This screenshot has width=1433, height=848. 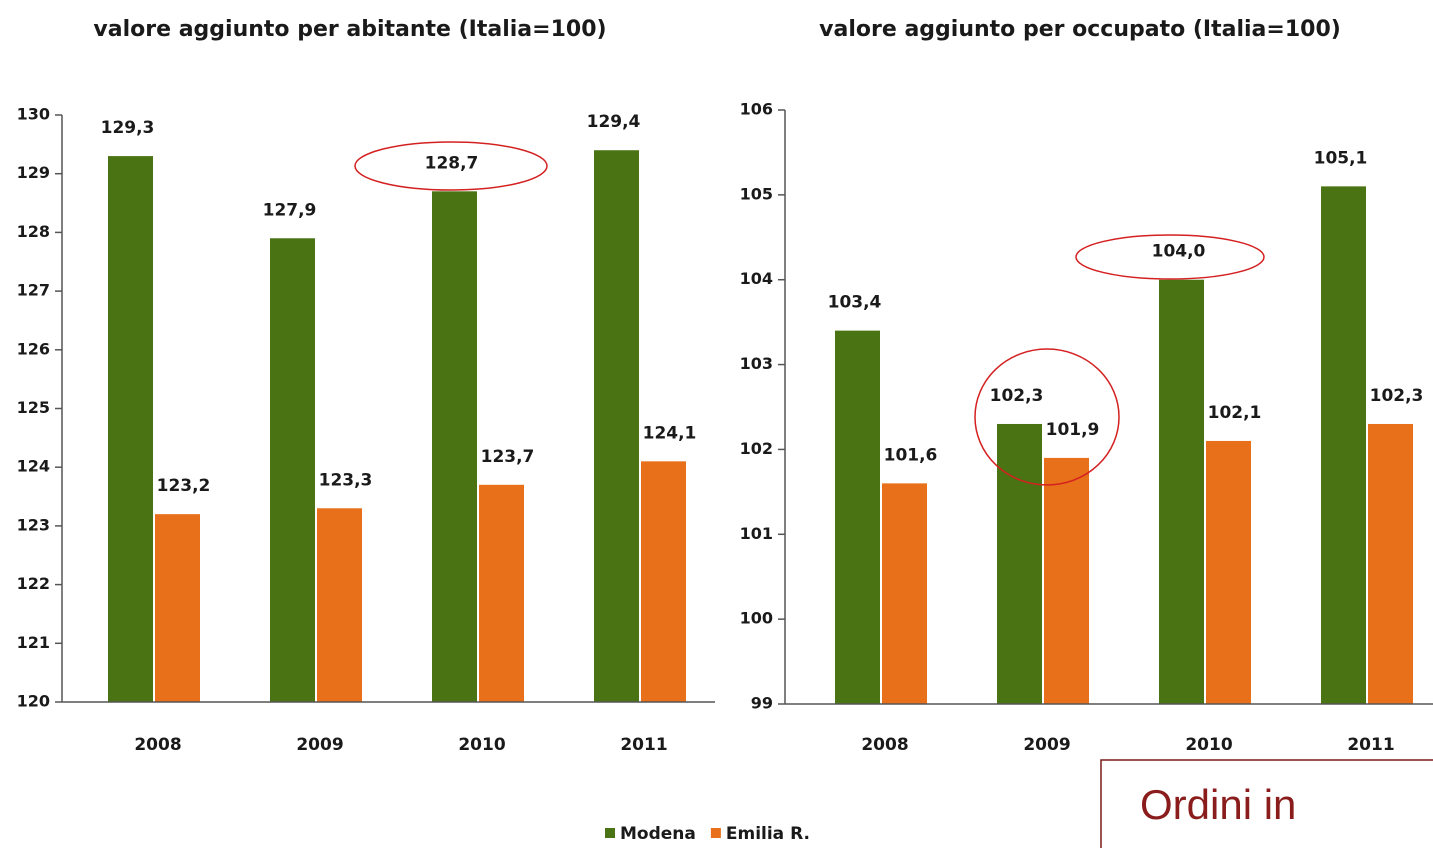 What do you see at coordinates (33, 583) in the screenshot?
I see `y-tick-label: 122` at bounding box center [33, 583].